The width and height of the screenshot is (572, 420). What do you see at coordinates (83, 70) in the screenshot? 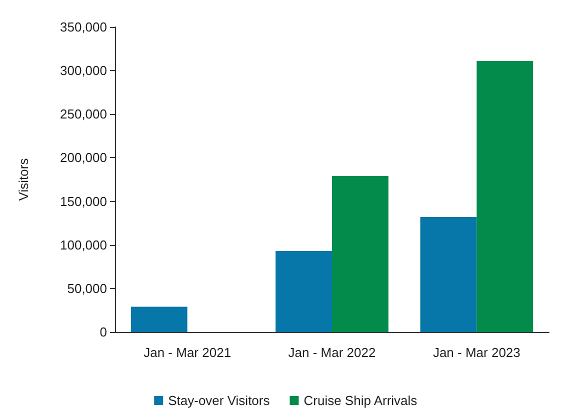
I see `y-tick-label: 300,000` at bounding box center [83, 70].